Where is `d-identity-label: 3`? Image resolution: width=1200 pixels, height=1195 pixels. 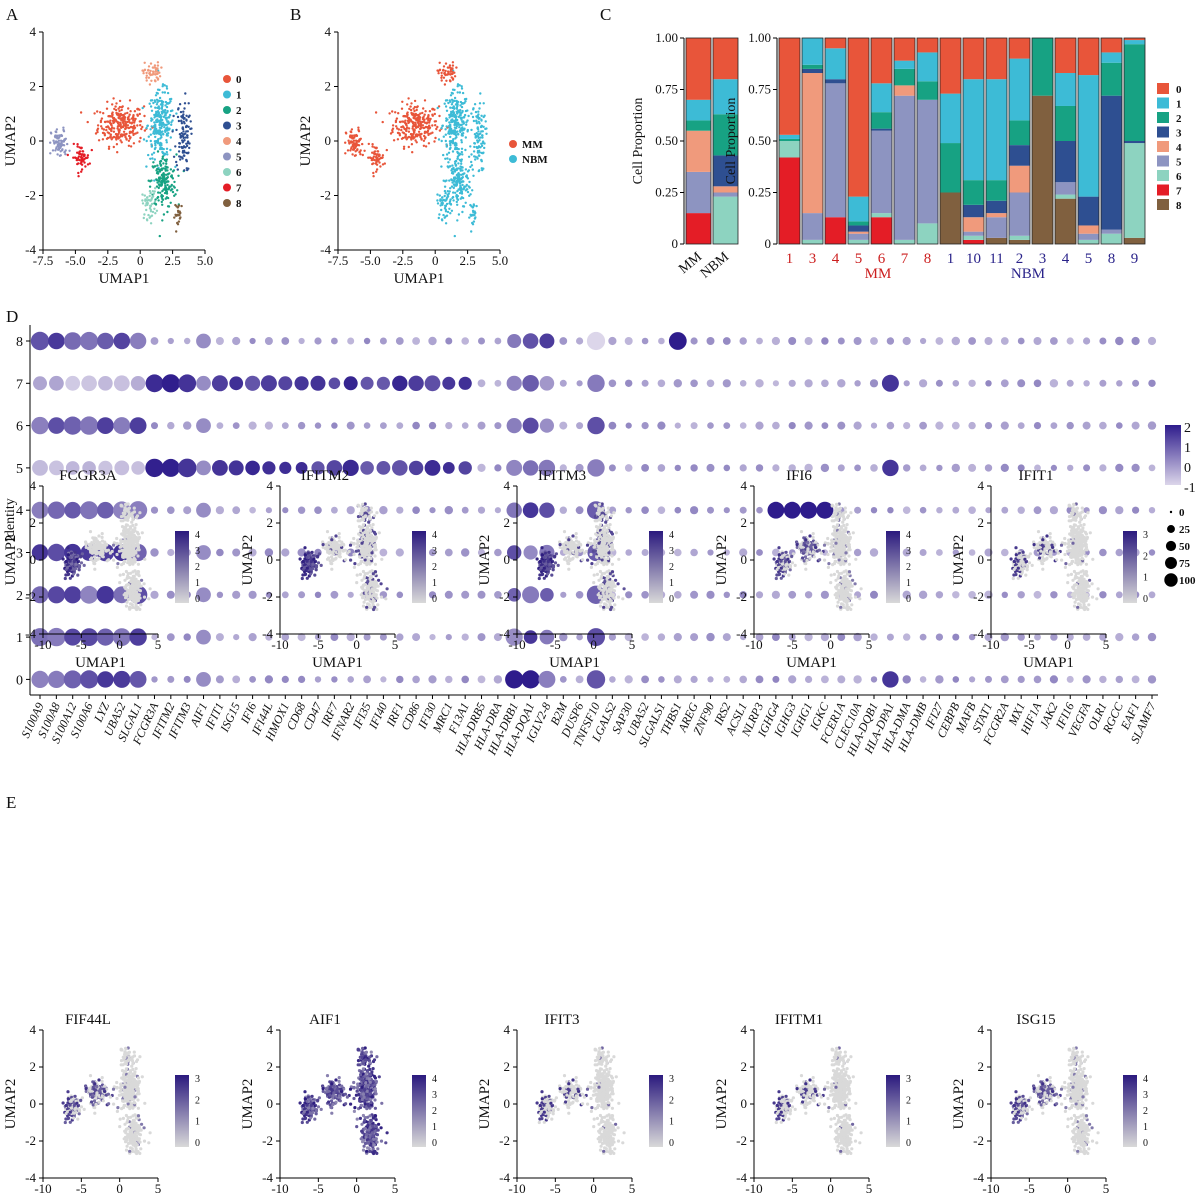
d-identity-label: 3 is located at coordinates (19, 554).